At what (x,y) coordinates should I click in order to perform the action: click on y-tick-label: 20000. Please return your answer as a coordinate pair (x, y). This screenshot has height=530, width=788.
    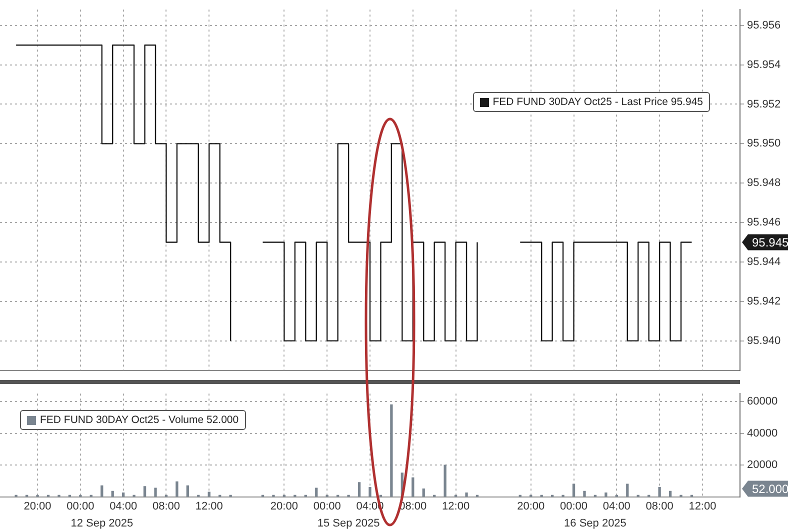
    Looking at the image, I should click on (762, 465).